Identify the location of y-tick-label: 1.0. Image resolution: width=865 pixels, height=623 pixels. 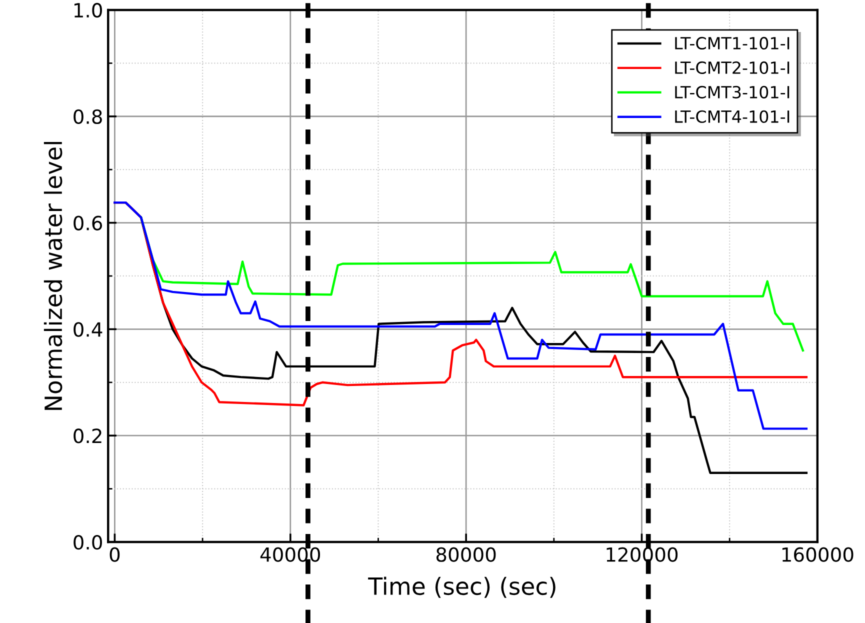
(88, 10).